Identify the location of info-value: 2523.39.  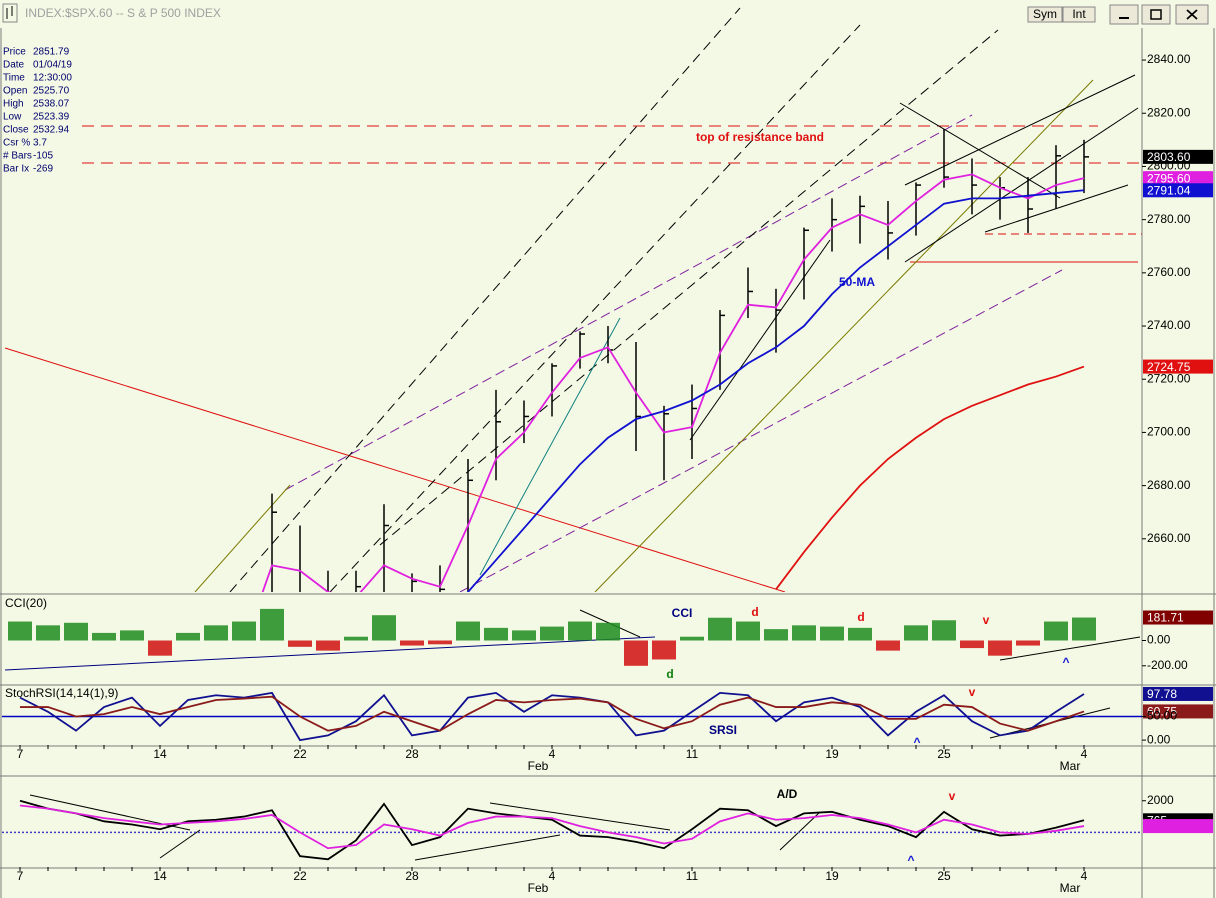
(51, 117).